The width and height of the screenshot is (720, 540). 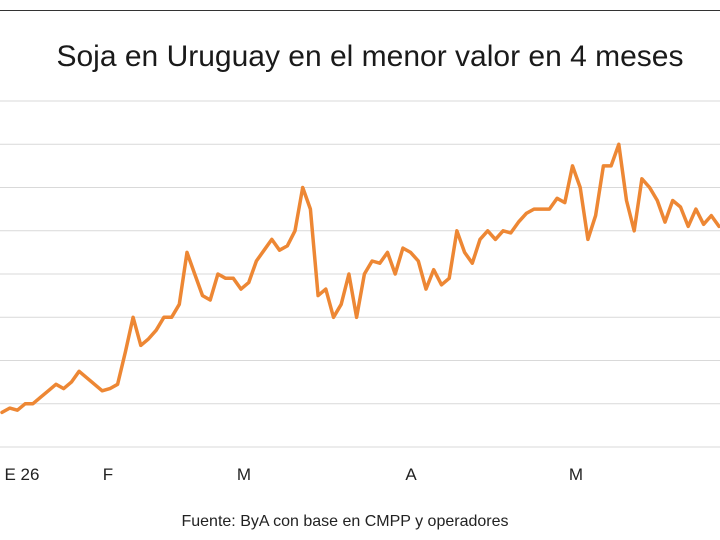 What do you see at coordinates (108, 474) in the screenshot?
I see `x-tick-label-1: F` at bounding box center [108, 474].